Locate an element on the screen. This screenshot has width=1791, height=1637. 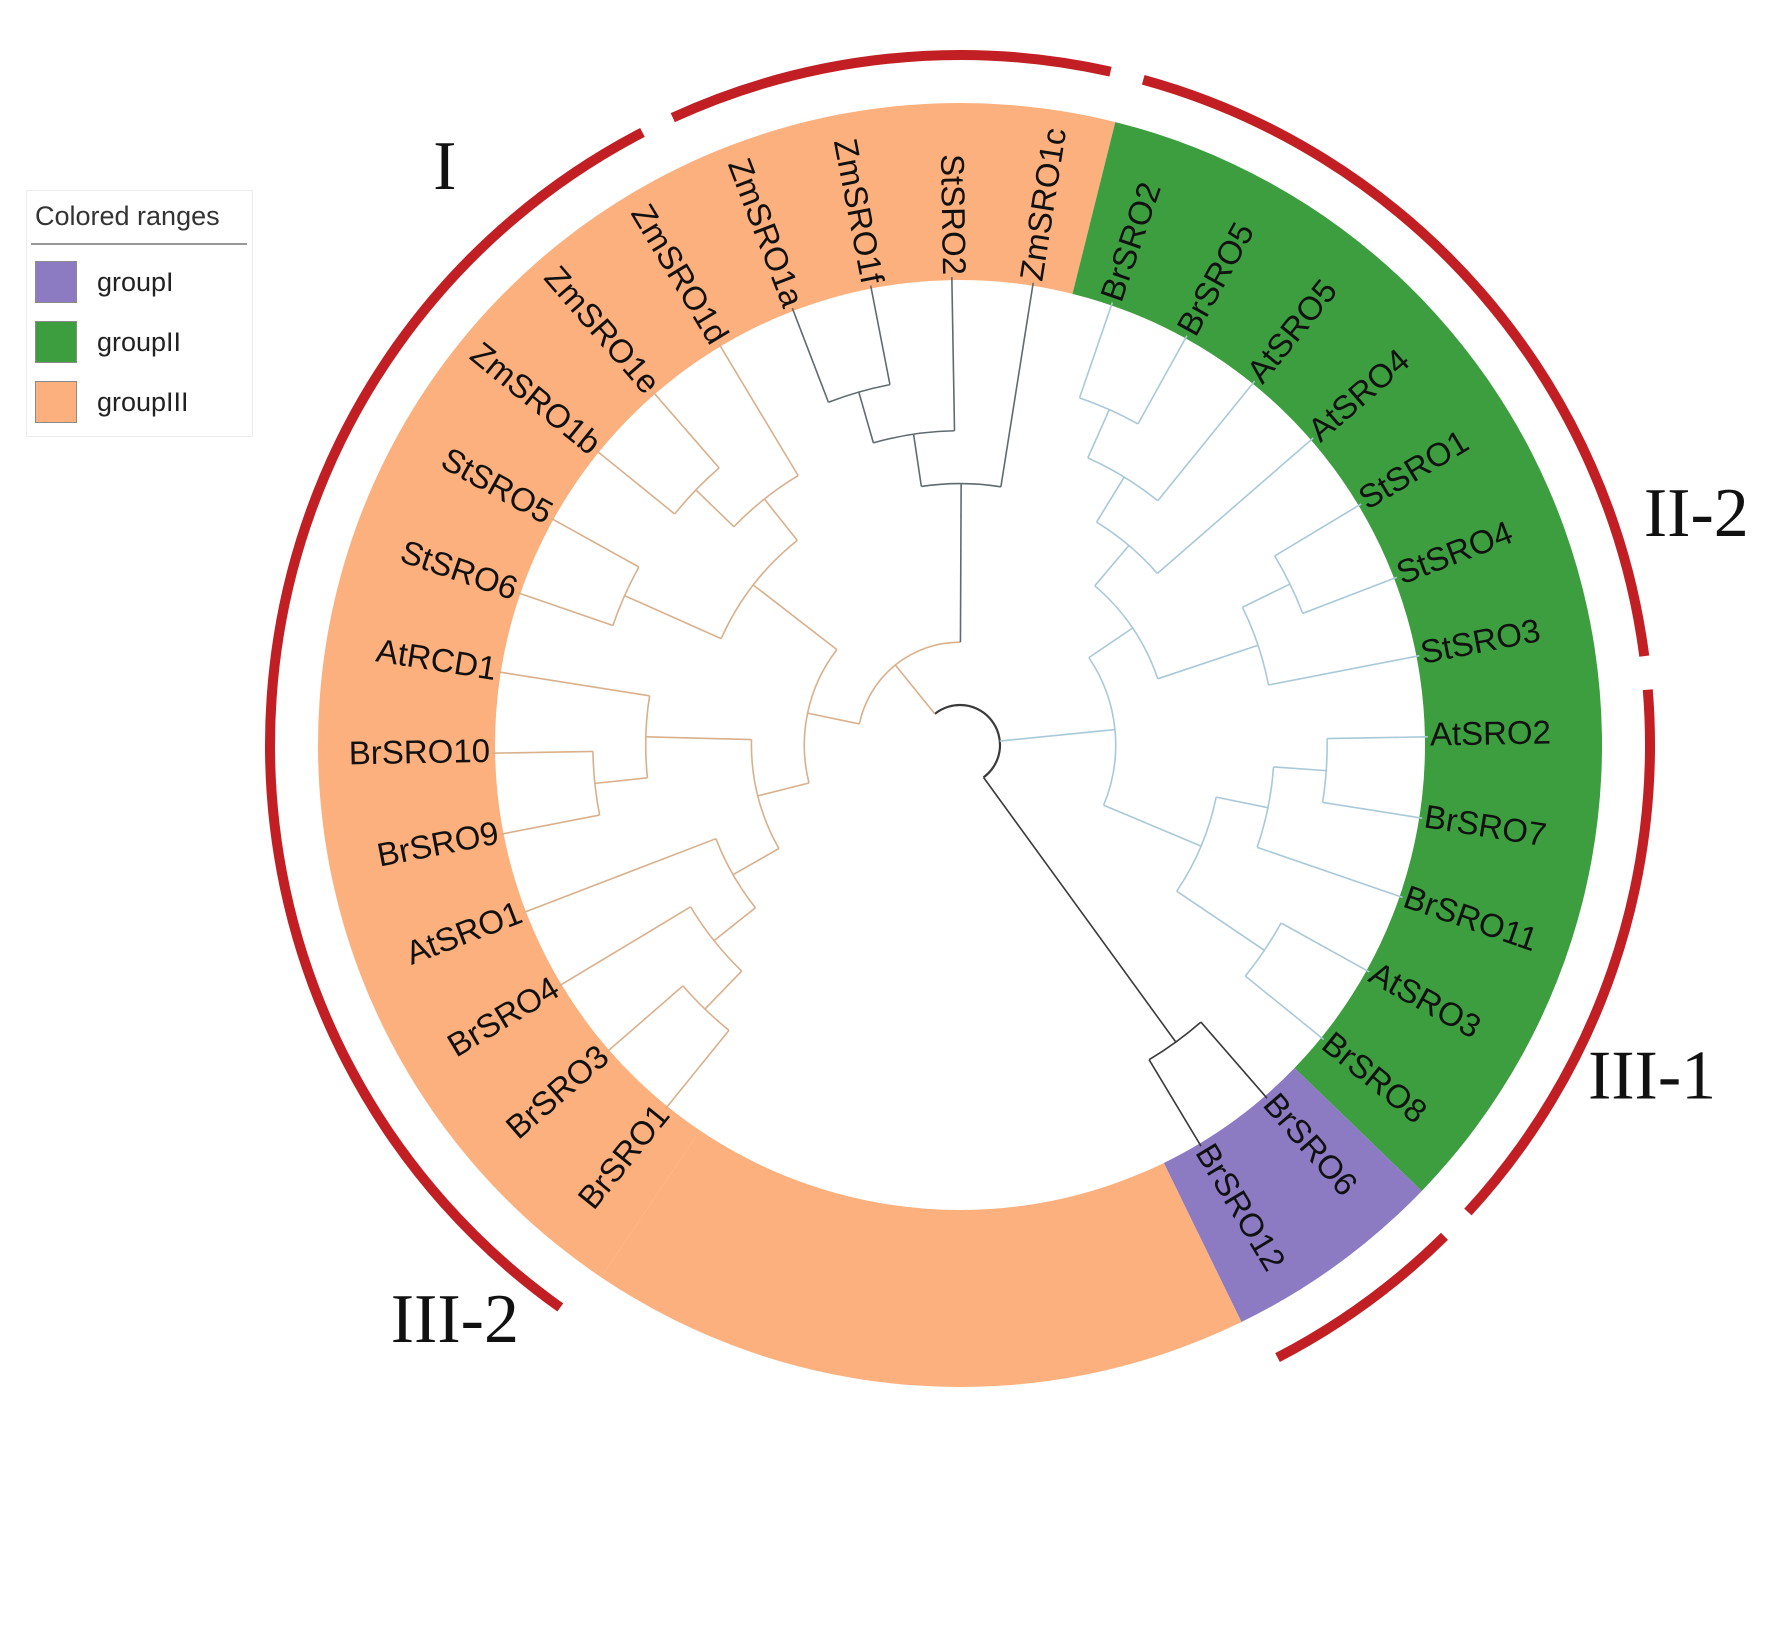
legend-swatch-group1 is located at coordinates (56, 282).